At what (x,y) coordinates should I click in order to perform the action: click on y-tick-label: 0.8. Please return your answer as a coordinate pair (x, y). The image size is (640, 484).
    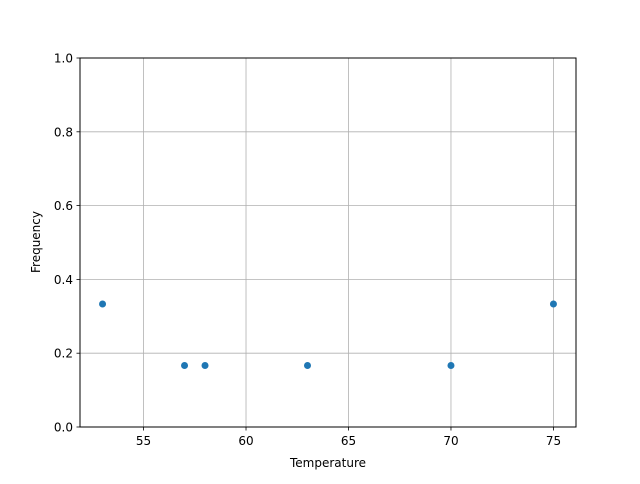
    Looking at the image, I should click on (63, 132).